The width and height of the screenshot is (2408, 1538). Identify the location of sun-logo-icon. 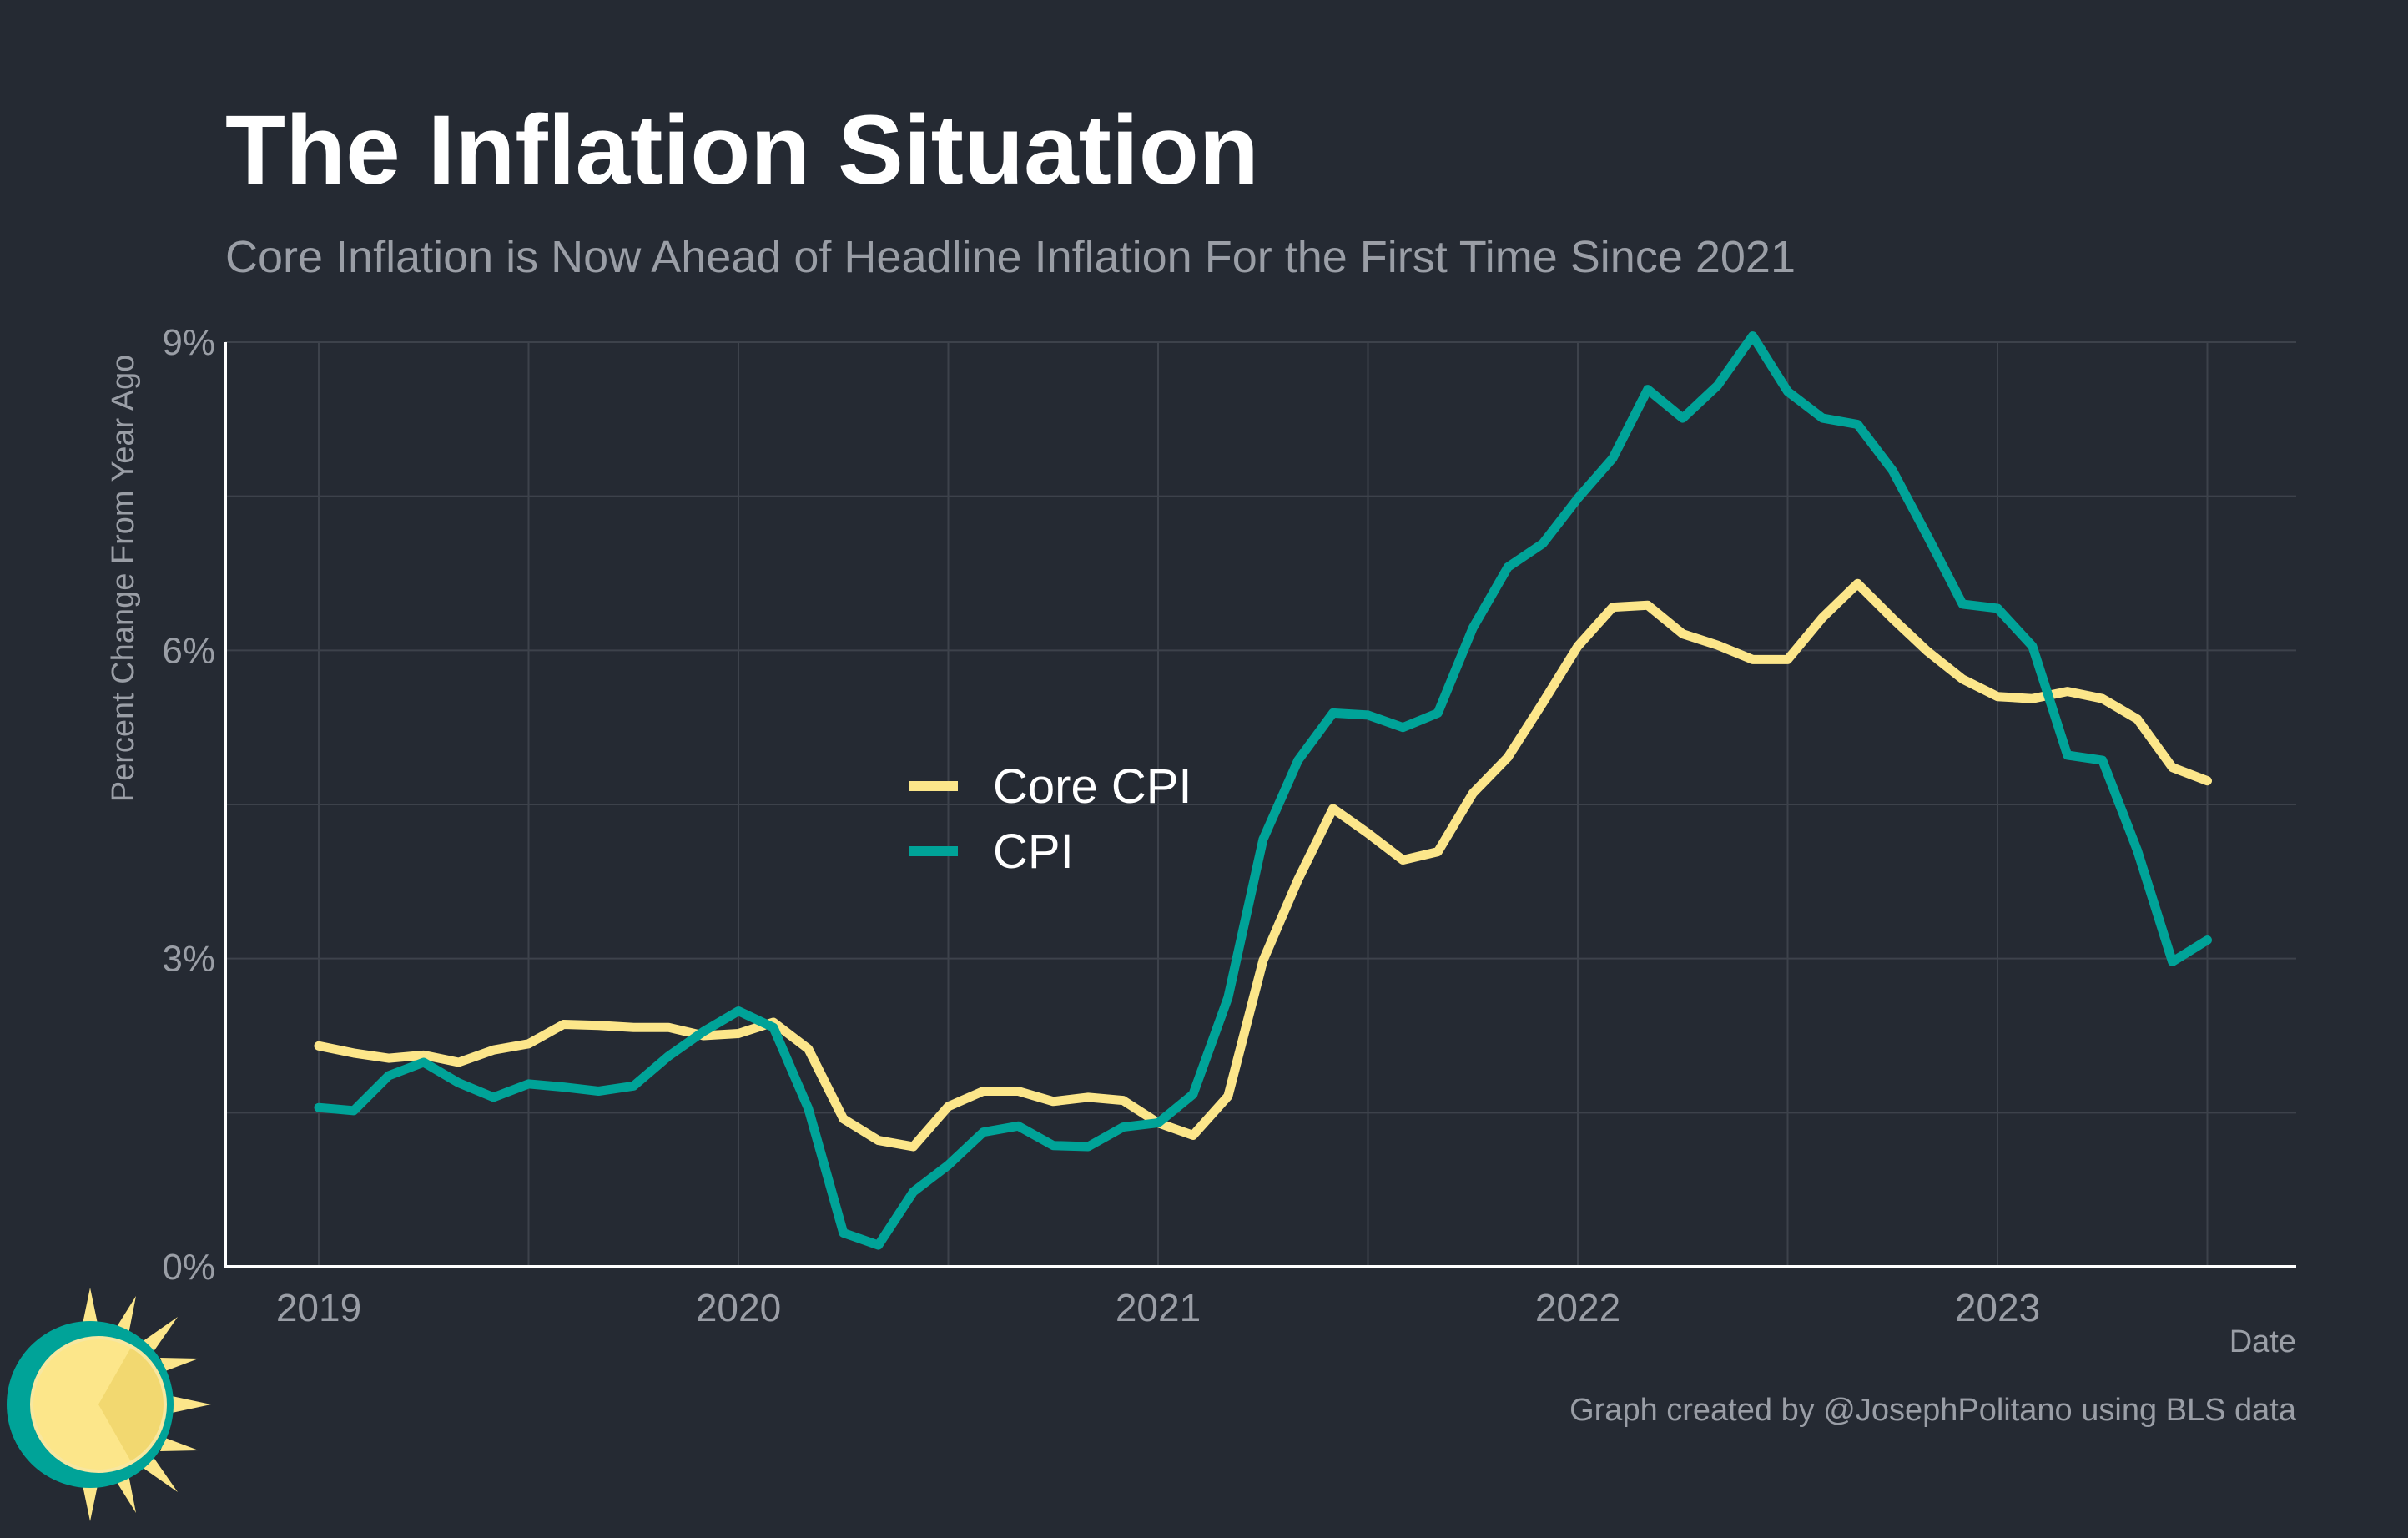
(109, 1404).